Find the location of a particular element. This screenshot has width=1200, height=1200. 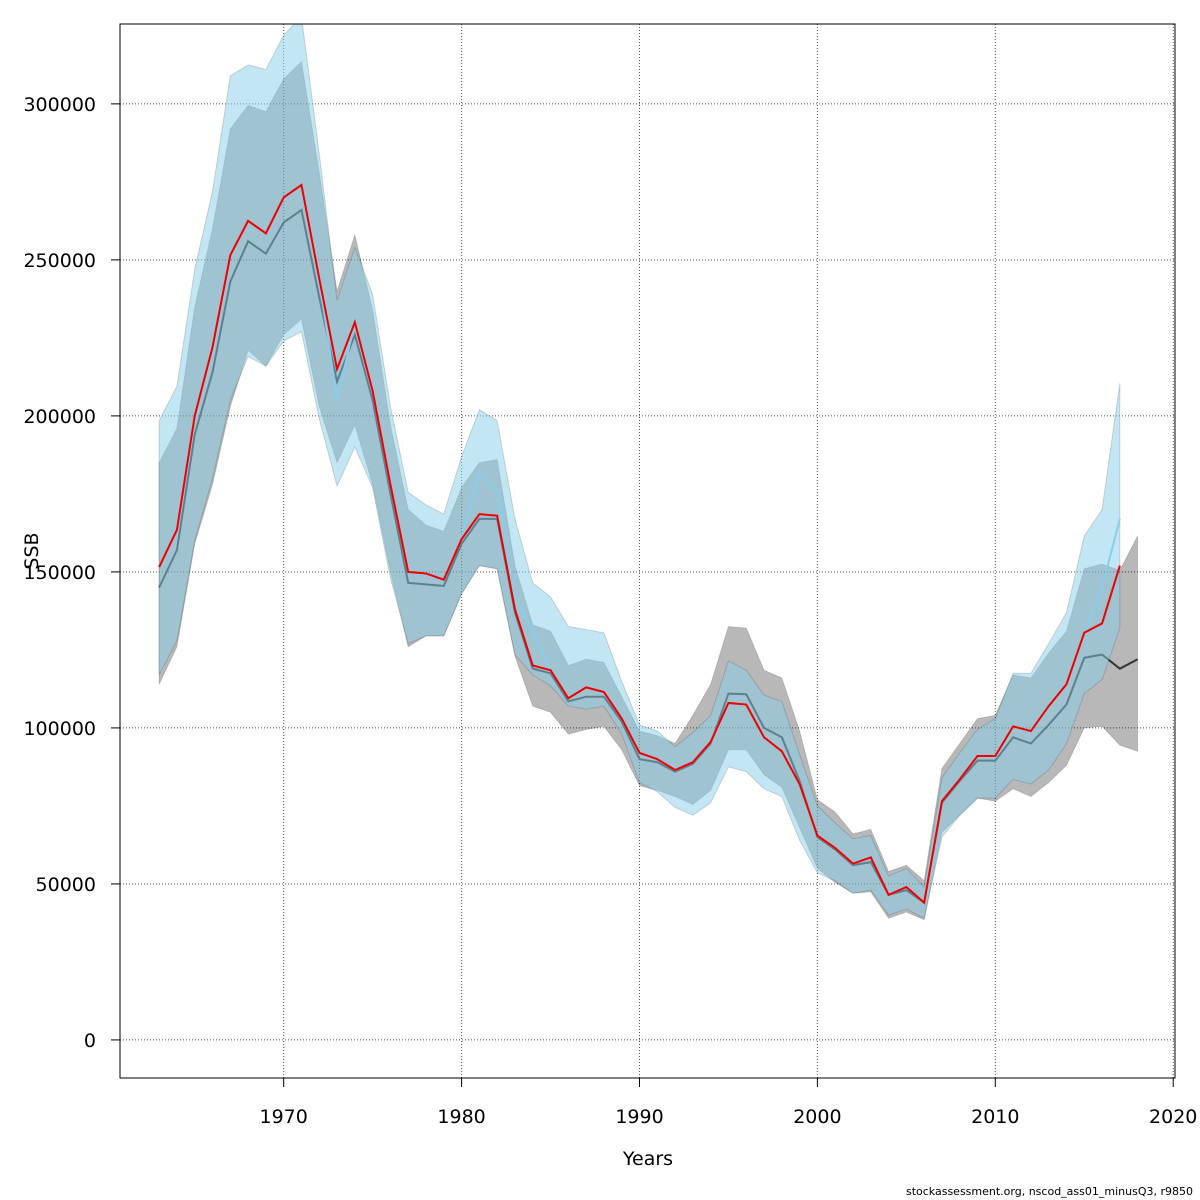

y-tick-label: 250000 is located at coordinates (59, 261).